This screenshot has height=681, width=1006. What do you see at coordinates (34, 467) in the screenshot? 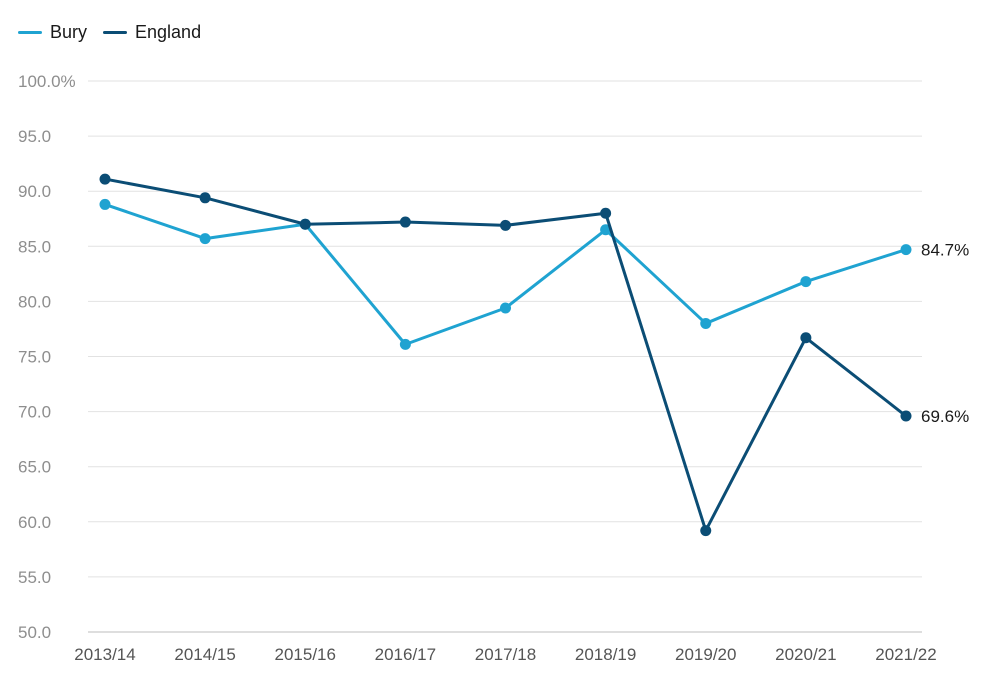
I see `y-tick-label: 65.0` at bounding box center [34, 467].